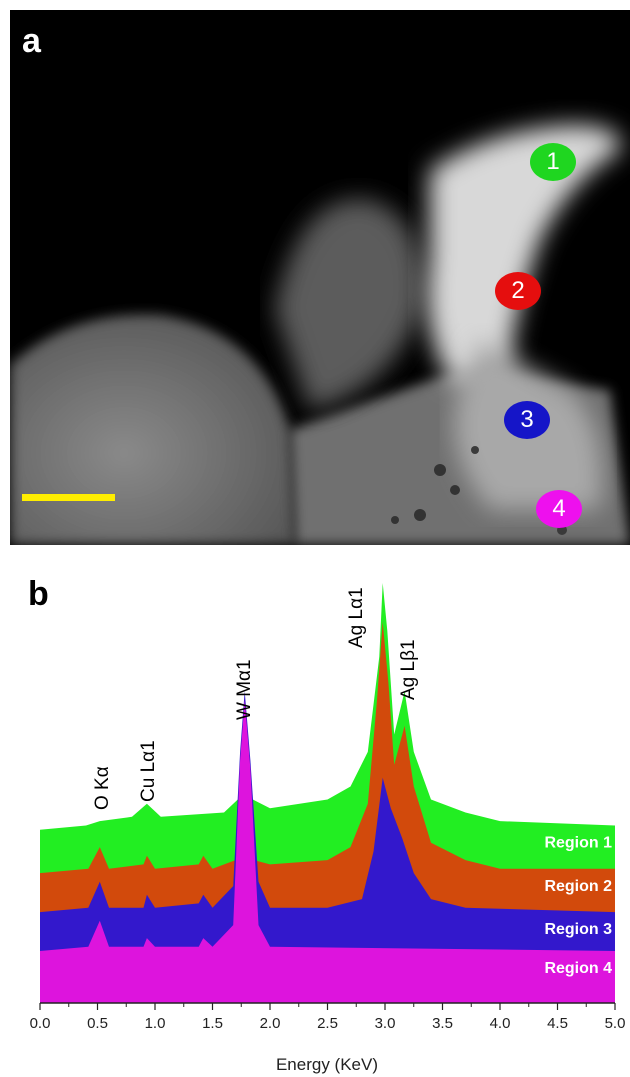 This screenshot has height=1077, width=630. Describe the element at coordinates (152, 429) in the screenshot. I see `left-particle` at that location.